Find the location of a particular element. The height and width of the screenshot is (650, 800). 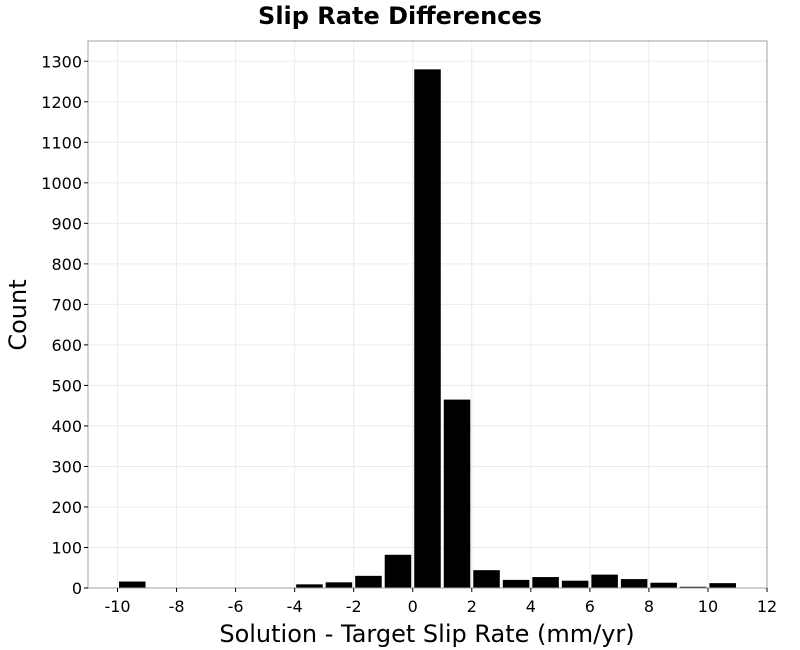

x-tick-labels: -10 -8 -6 -4 -2 0 2 4 6 8 10 12 is located at coordinates (440, 602).